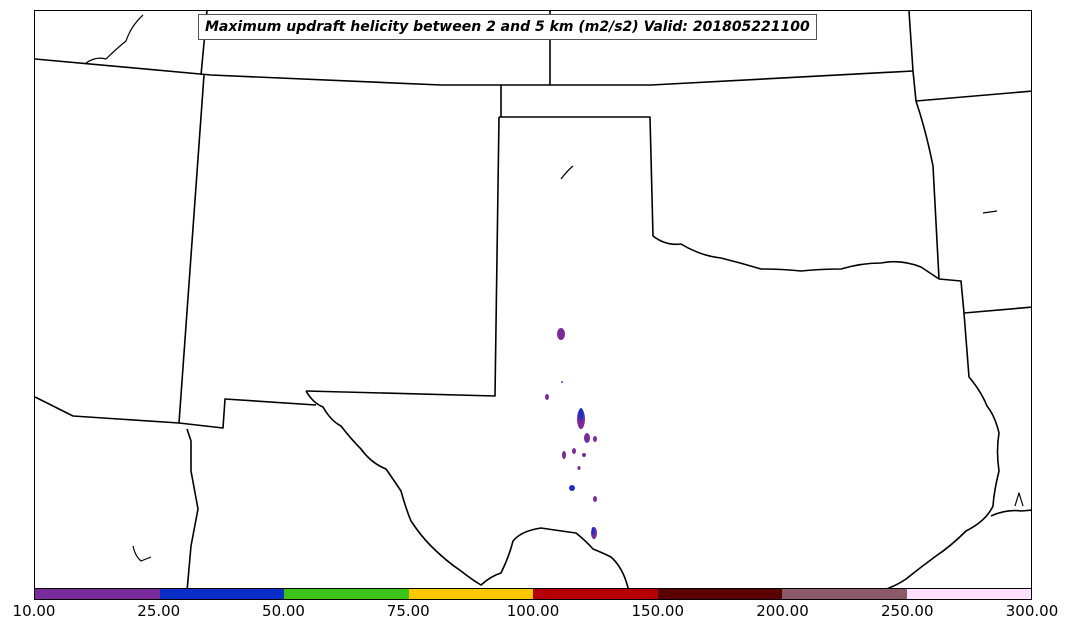  What do you see at coordinates (159, 611) in the screenshot?
I see `colorbar-tick-label: 25.00` at bounding box center [159, 611].